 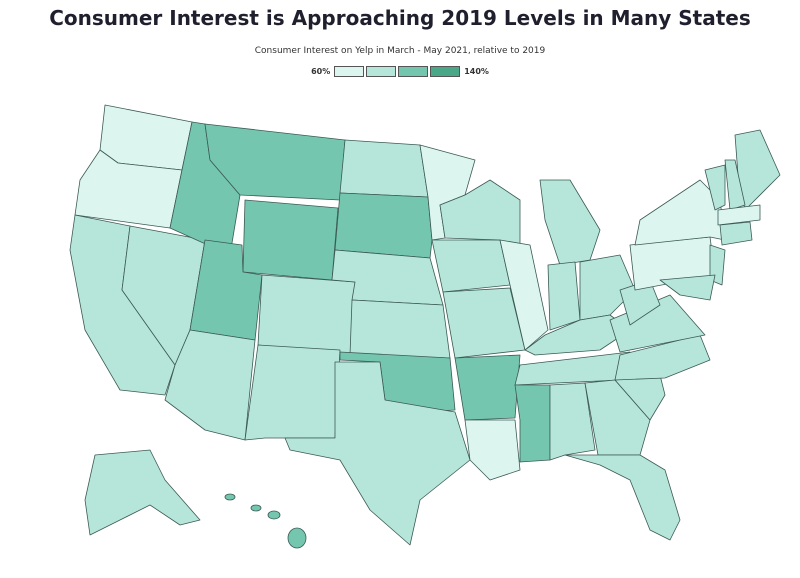 I want to click on legend: 60% 140%, so click(x=400, y=71).